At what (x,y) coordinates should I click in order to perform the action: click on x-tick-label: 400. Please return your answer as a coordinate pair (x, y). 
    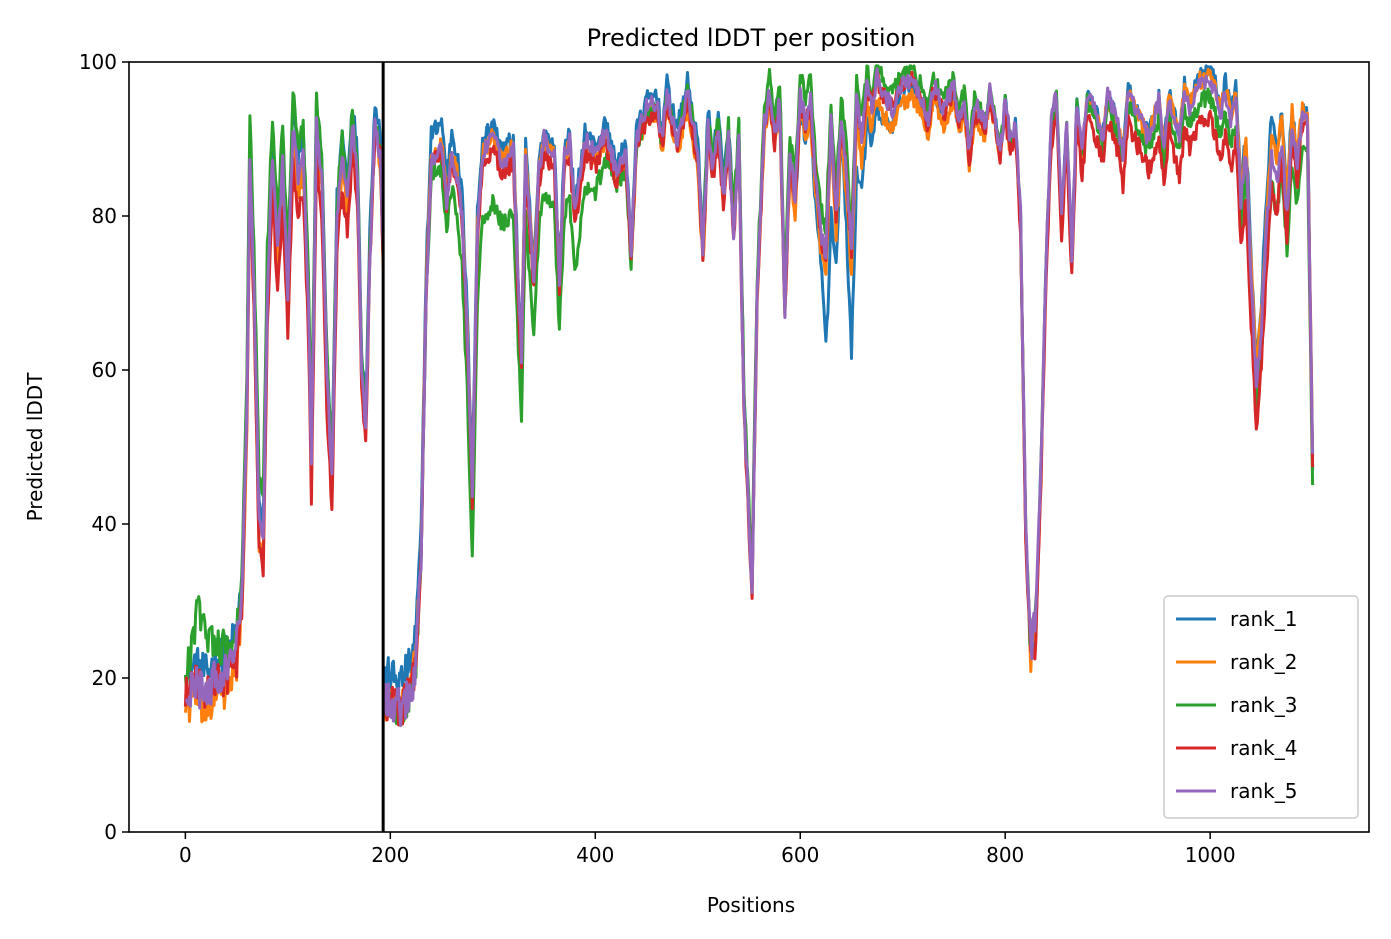
    Looking at the image, I should click on (595, 855).